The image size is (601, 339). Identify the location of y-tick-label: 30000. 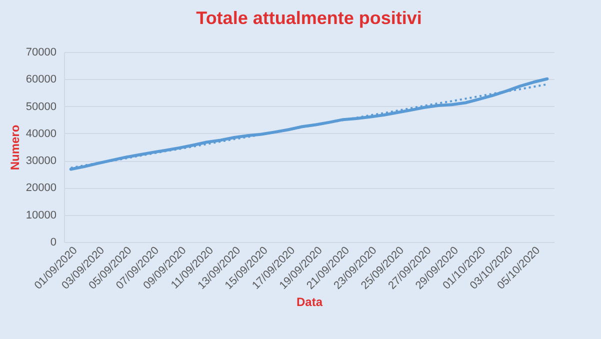
(41, 161).